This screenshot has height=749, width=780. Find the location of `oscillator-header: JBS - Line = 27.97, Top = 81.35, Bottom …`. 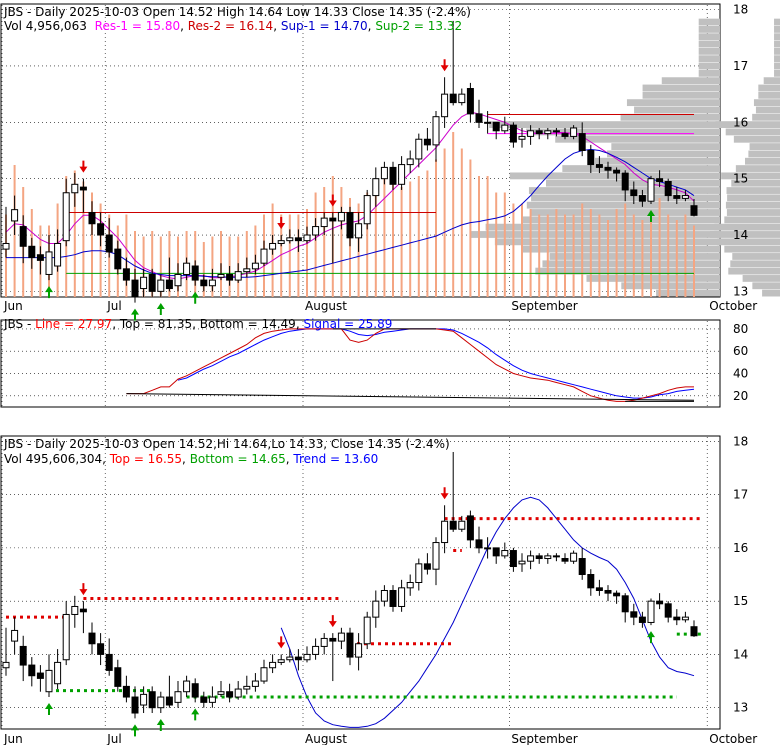

oscillator-header: JBS - Line = 27.97, Top = 81.35, Bottom … is located at coordinates (197, 324).